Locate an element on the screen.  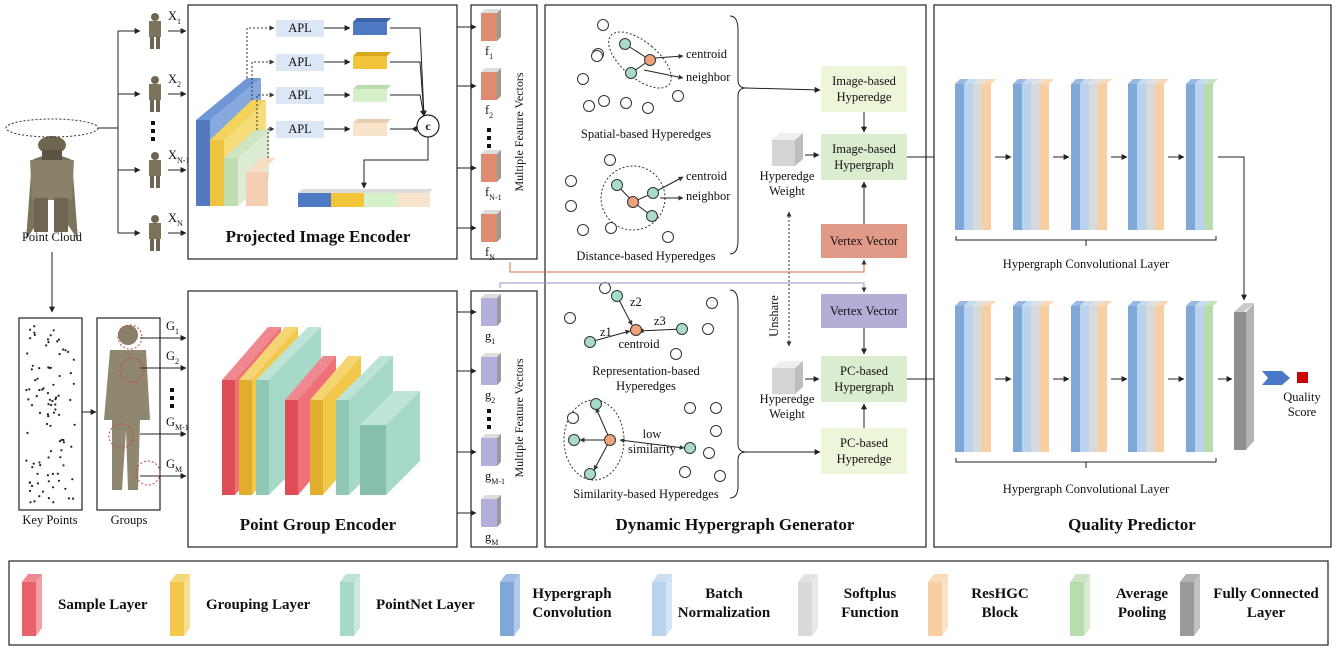
g-vectors-label: Multiple Feature Vectors is located at coordinates (519, 417).